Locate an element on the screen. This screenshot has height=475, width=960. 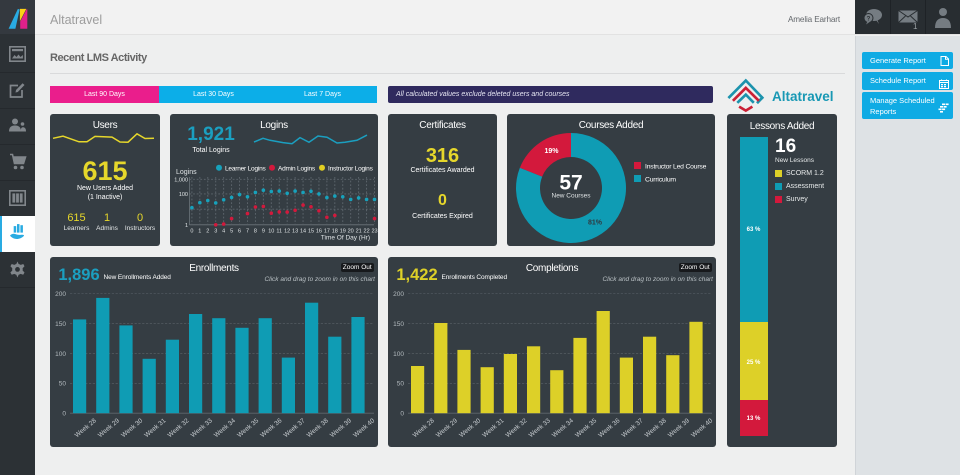
svg-text: 18 is located at coordinates (335, 231).